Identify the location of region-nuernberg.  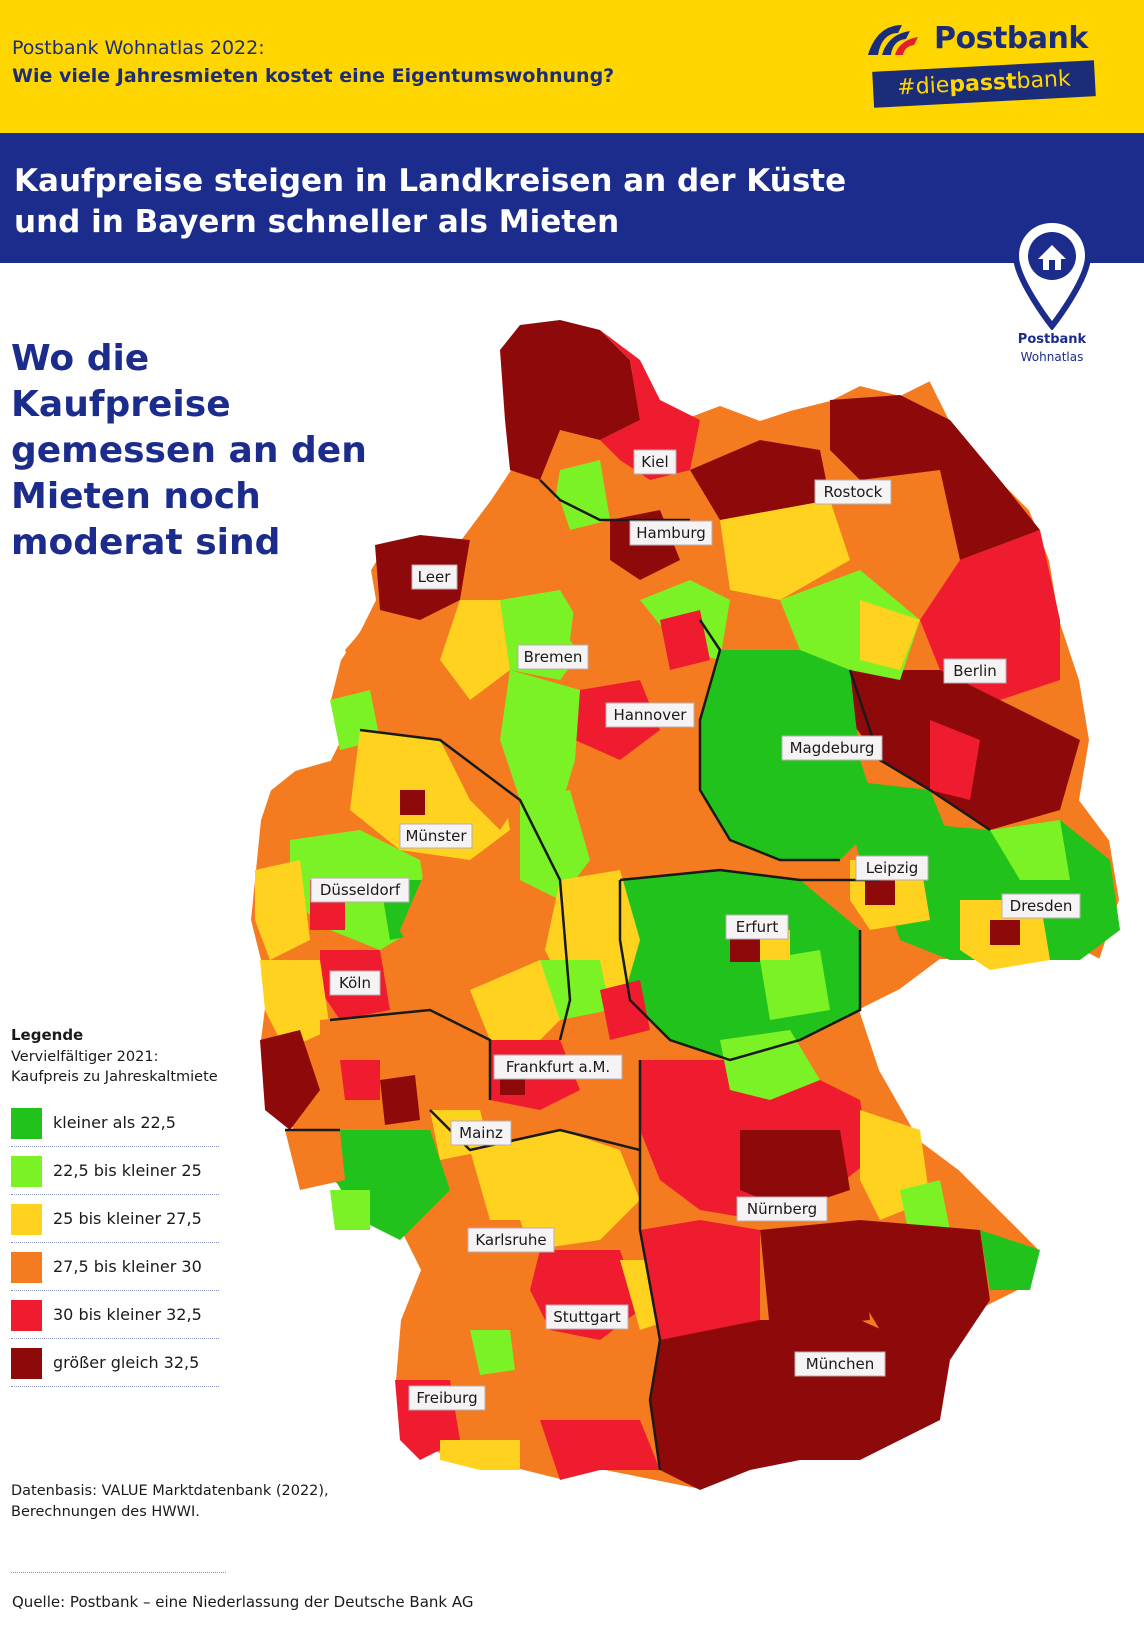
(795, 1170).